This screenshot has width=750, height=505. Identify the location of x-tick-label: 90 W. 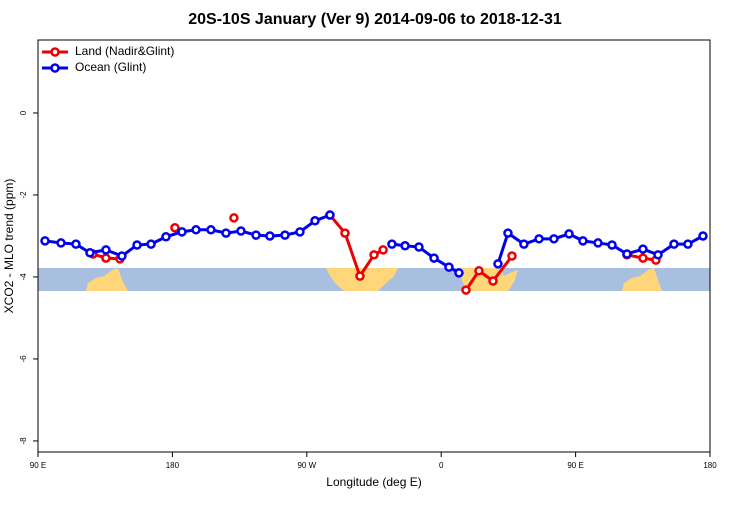
(306, 465).